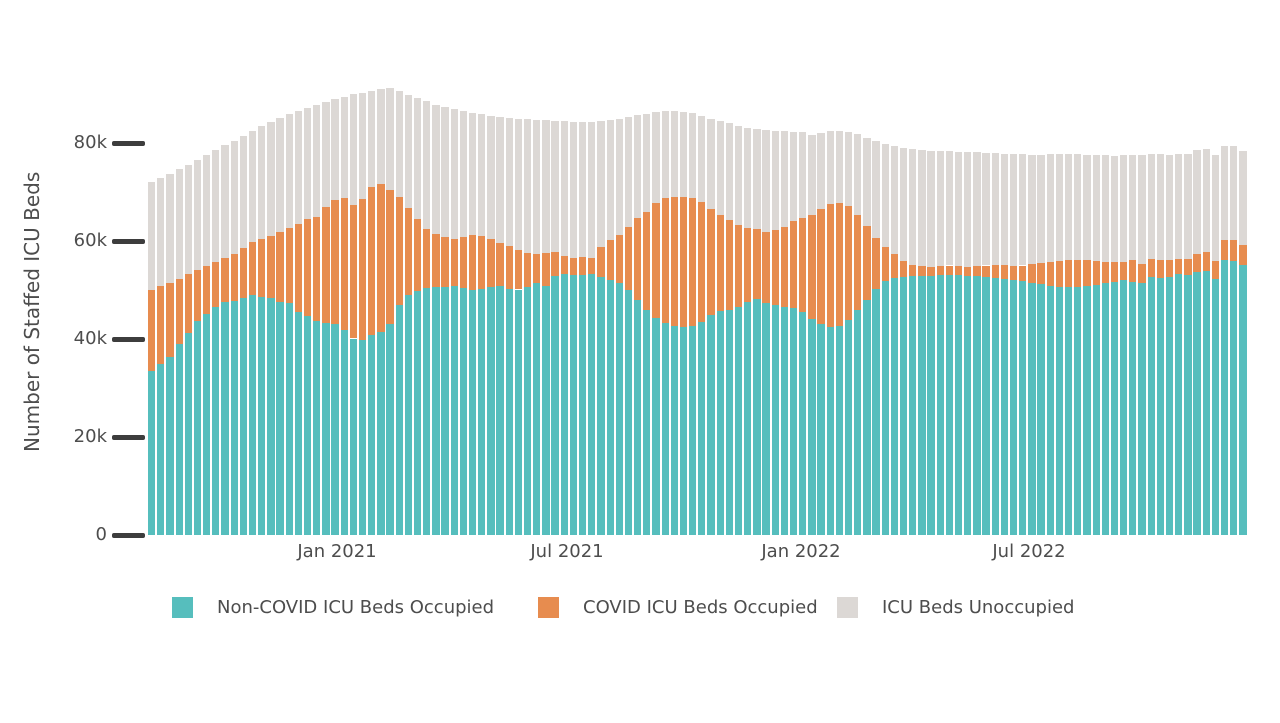 The image size is (1280, 723). What do you see at coordinates (978, 607) in the screenshot?
I see `legend-label-unoccupied: ICU Beds Unoccupied` at bounding box center [978, 607].